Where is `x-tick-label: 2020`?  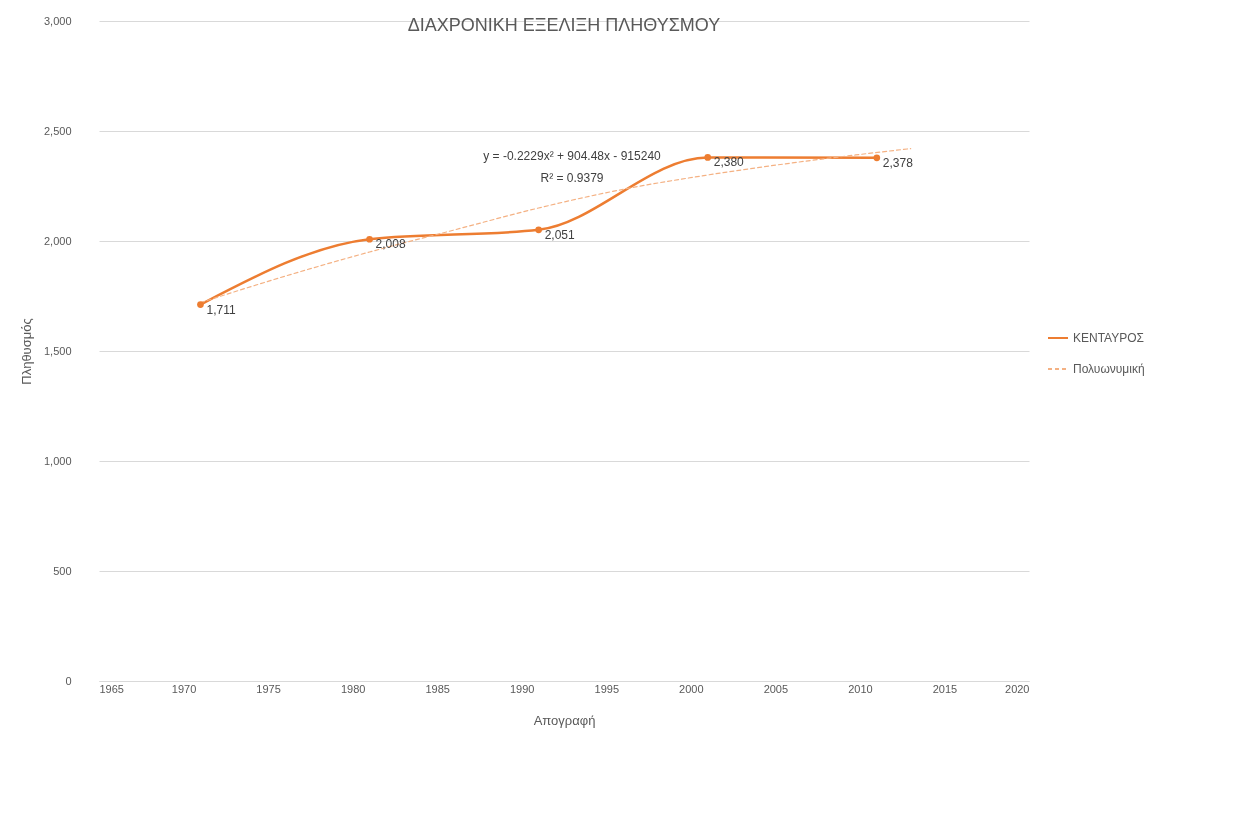 x-tick-label: 2020 is located at coordinates (1017, 688).